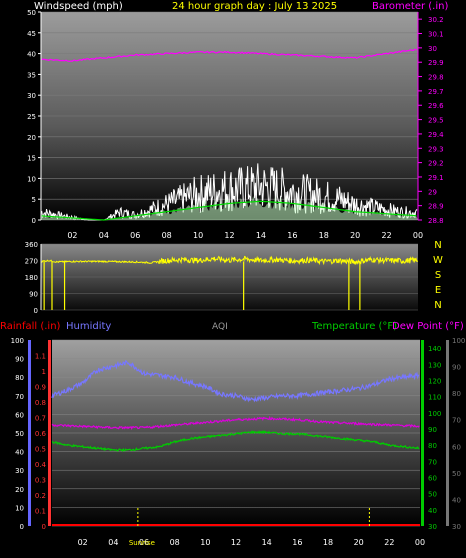 The width and height of the screenshot is (466, 558). Describe the element at coordinates (254, 6) in the screenshot. I see `graph-title: 24 hour graph day : July 13 2025` at that location.